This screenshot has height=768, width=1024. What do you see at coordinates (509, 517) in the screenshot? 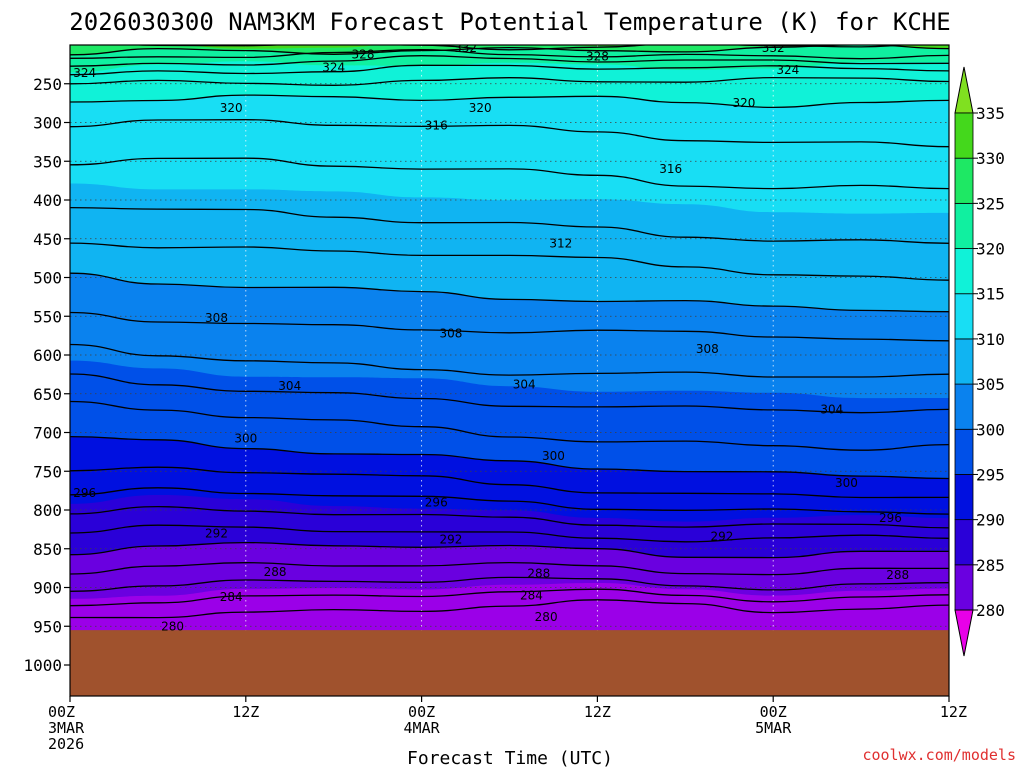
I see `contour-294K` at bounding box center [509, 517].